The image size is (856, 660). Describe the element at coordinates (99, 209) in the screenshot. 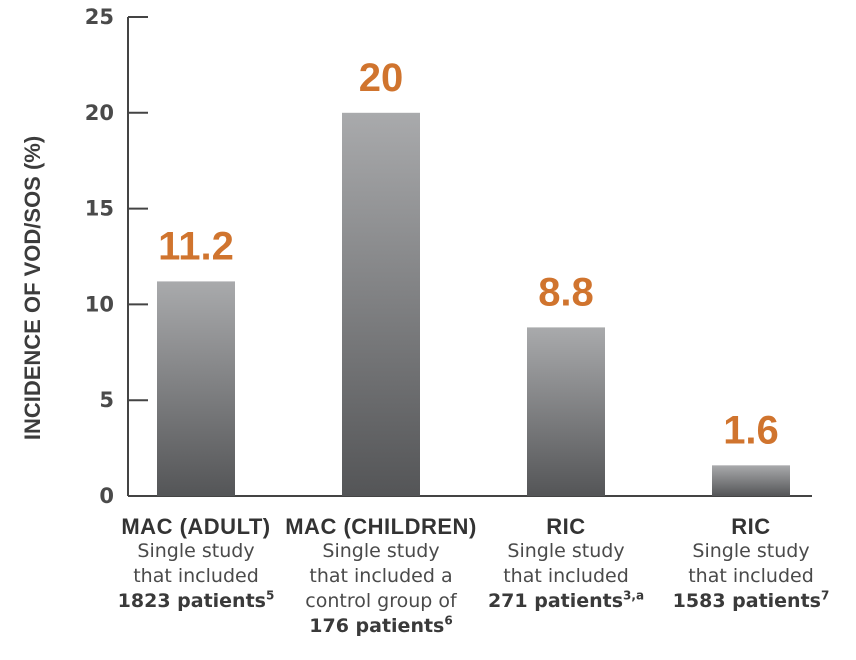

I see `y-tick-label: 15` at that location.